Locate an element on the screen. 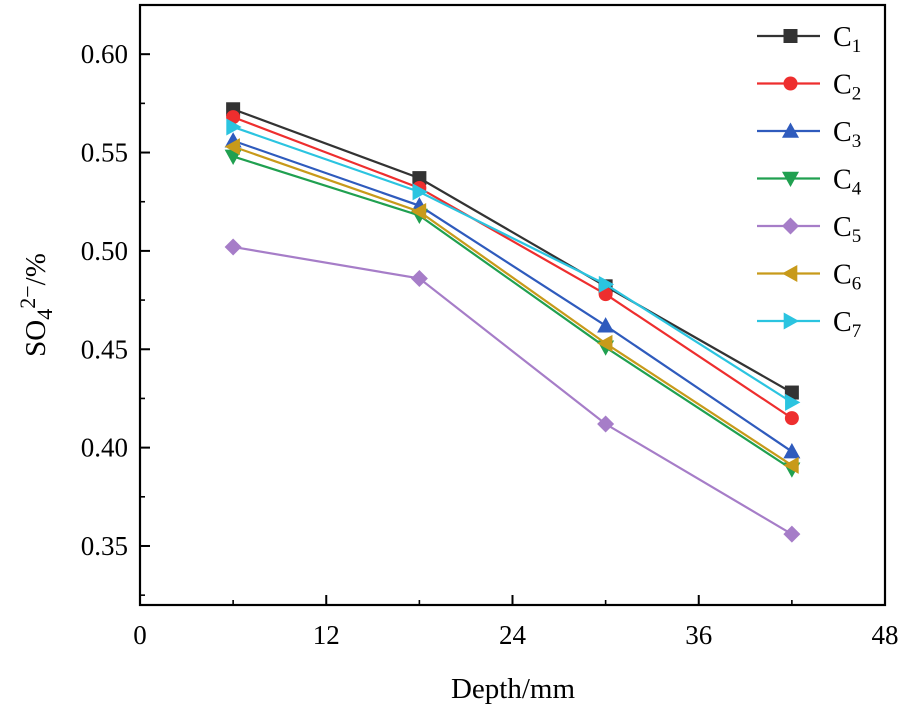 The image size is (905, 716). y-tick-label: 0.60 is located at coordinates (104, 54).